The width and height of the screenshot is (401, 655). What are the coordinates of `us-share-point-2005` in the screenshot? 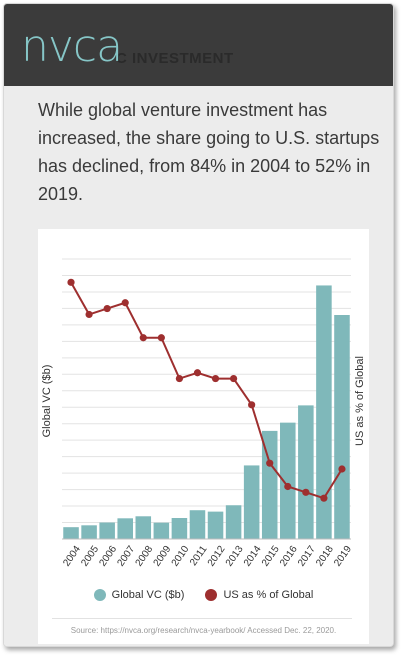 It's located at (89, 314).